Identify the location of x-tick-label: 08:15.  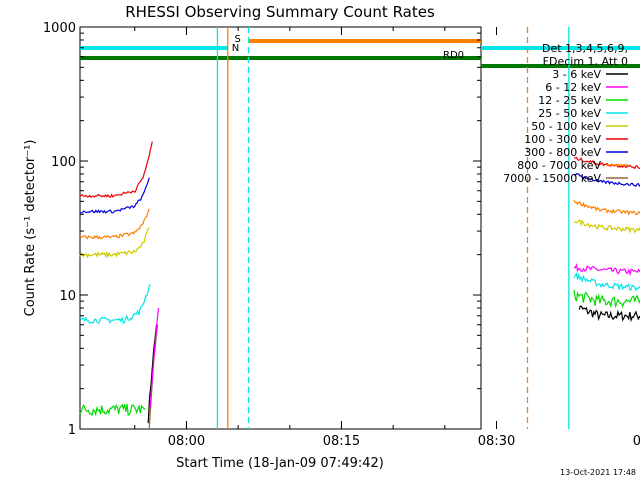
(341, 441).